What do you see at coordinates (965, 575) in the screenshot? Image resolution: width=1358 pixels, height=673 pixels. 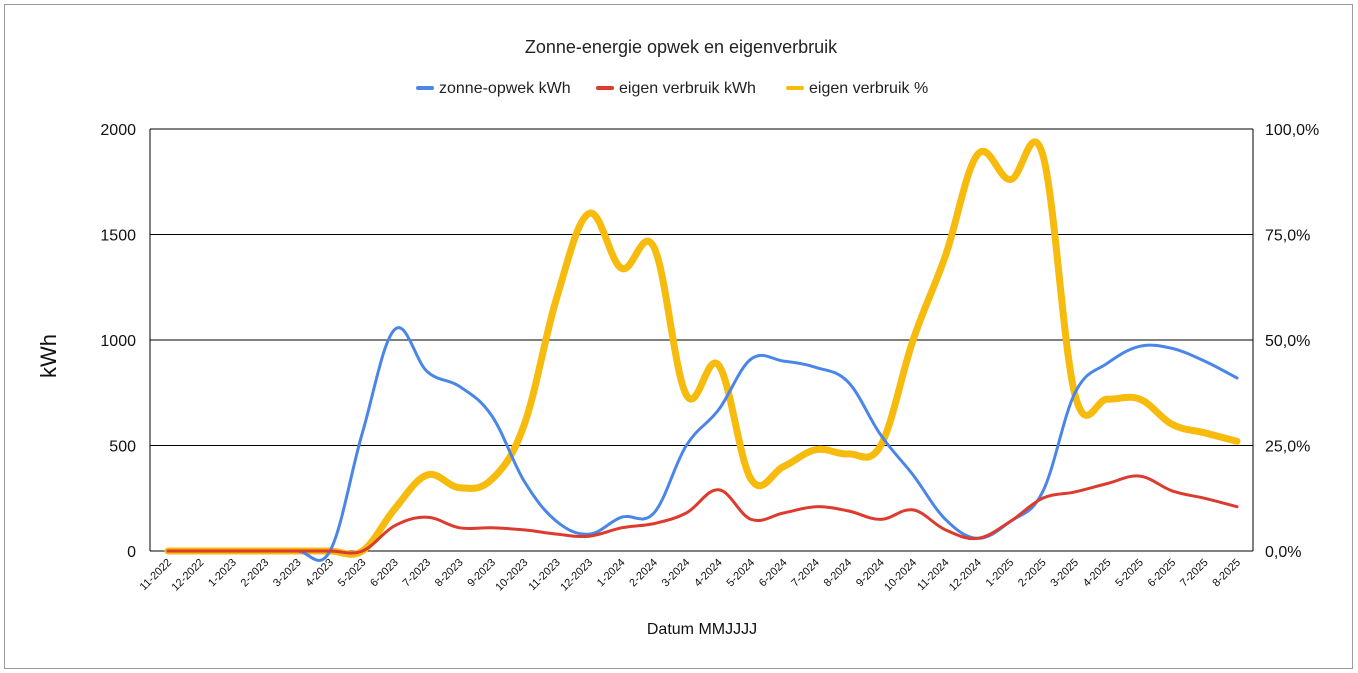 I see `x-tick-label: 12-2024` at bounding box center [965, 575].